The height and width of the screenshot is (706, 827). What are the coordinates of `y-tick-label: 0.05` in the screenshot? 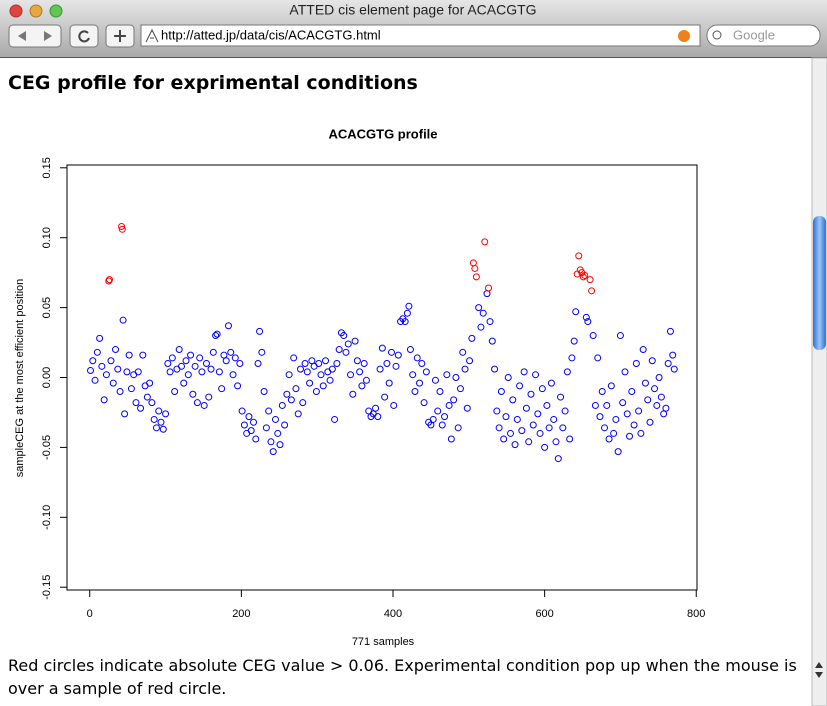 It's located at (47, 307).